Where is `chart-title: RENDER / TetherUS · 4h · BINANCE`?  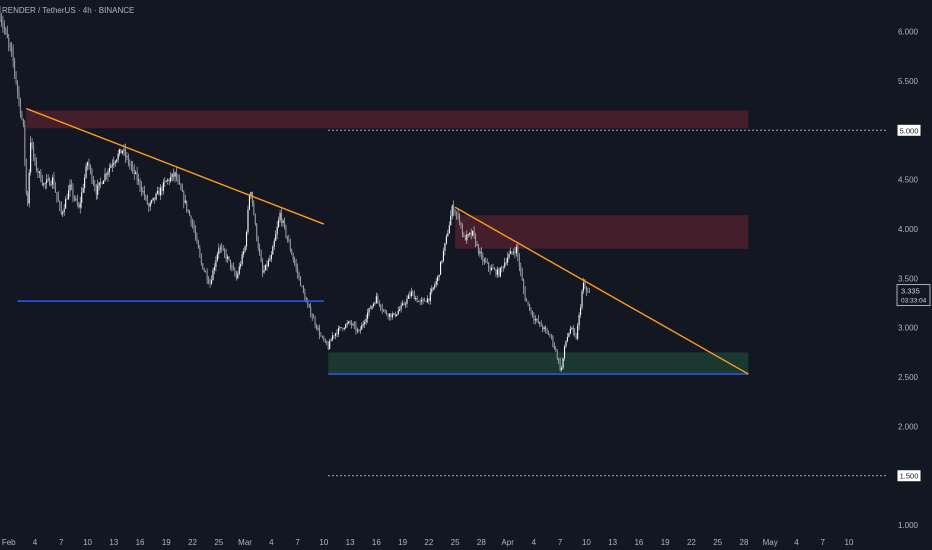
chart-title: RENDER / TetherUS · 4h · BINANCE is located at coordinates (68, 10).